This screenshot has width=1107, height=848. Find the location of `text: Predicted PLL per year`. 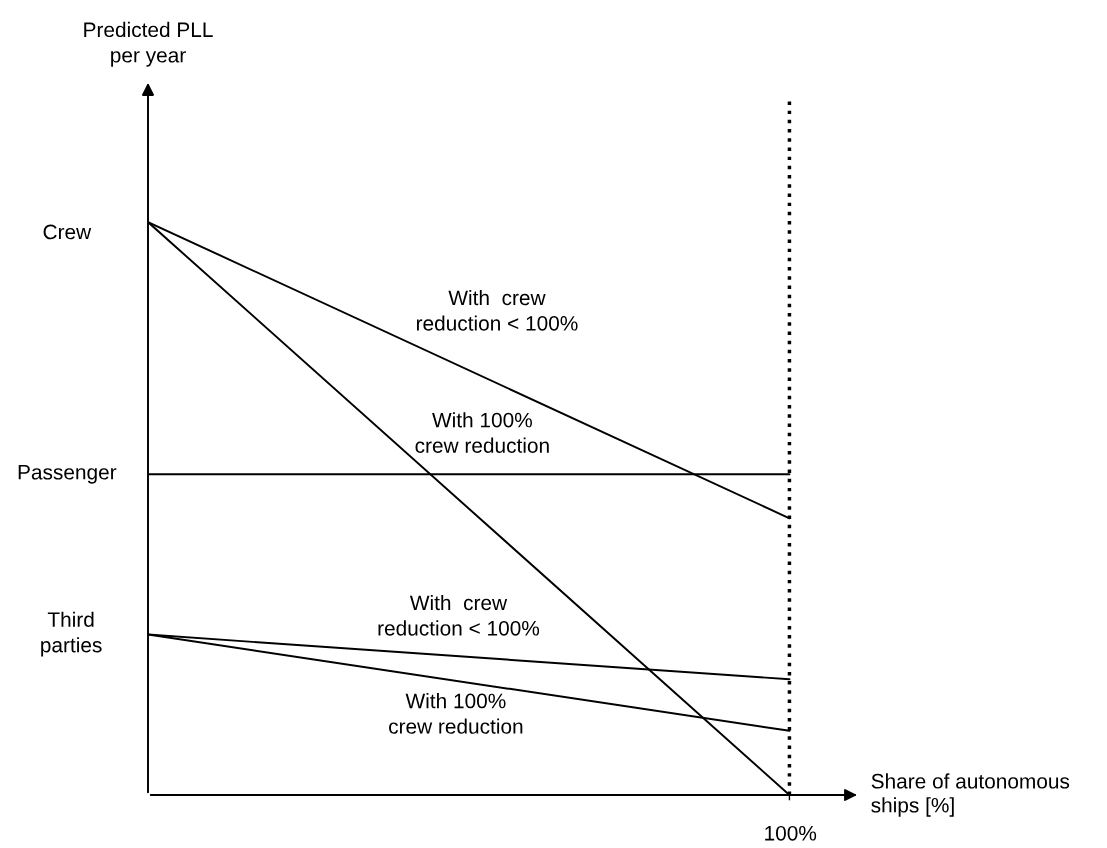

text: Predicted PLL per year is located at coordinates (148, 44).